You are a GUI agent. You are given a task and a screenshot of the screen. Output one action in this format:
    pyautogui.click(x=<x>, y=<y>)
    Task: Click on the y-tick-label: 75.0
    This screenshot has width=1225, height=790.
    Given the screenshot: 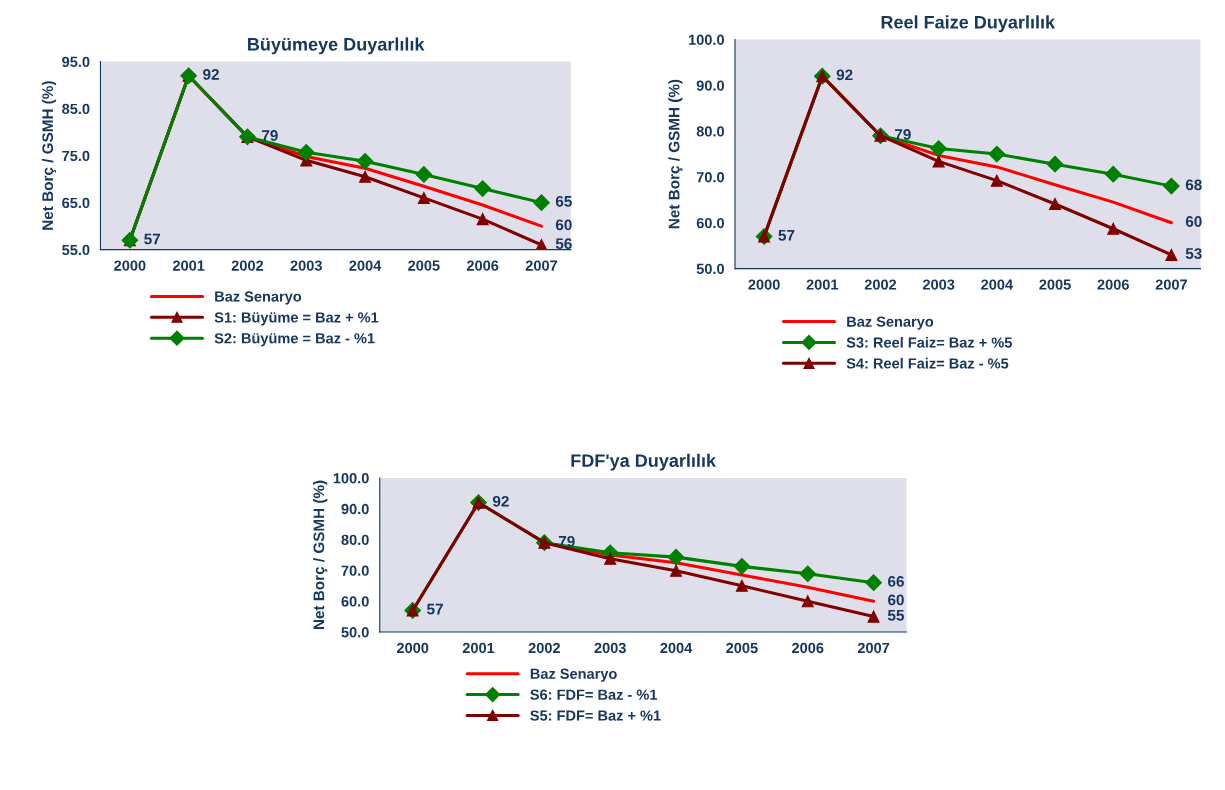 What is the action you would take?
    pyautogui.click(x=76, y=156)
    